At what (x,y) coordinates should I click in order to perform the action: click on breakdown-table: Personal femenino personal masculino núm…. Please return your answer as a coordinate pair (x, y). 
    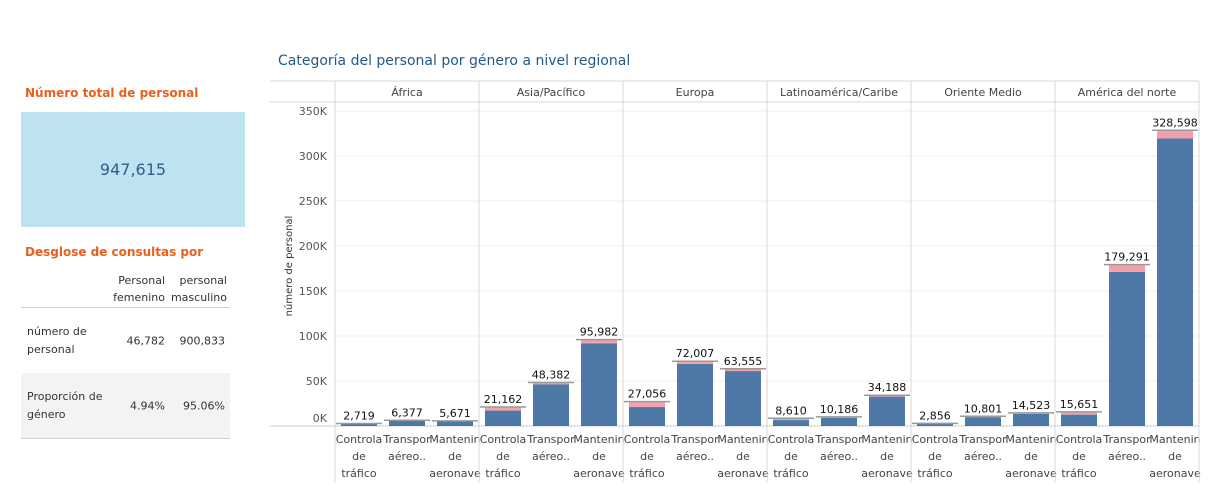
    Looking at the image, I should click on (125, 354).